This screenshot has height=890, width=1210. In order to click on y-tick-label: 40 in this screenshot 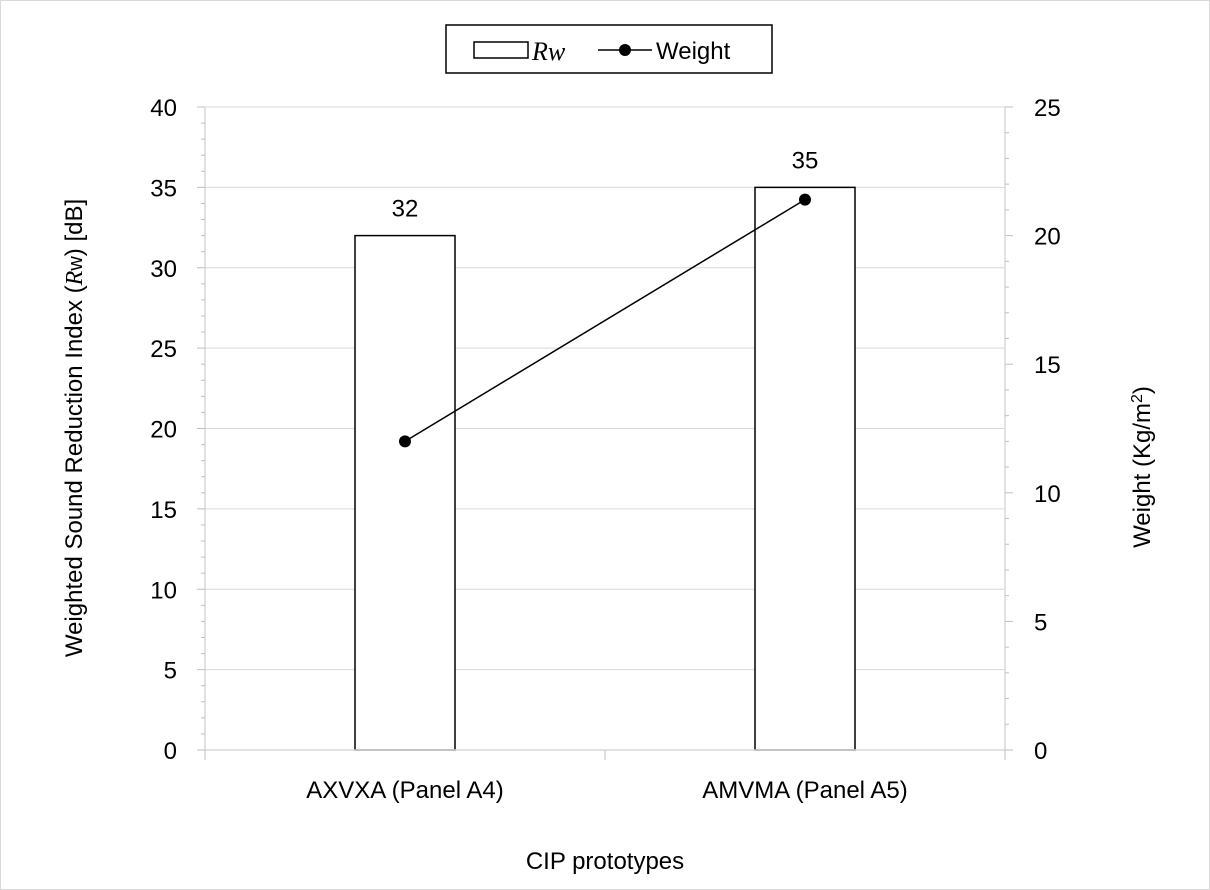, I will do `click(163, 108)`.